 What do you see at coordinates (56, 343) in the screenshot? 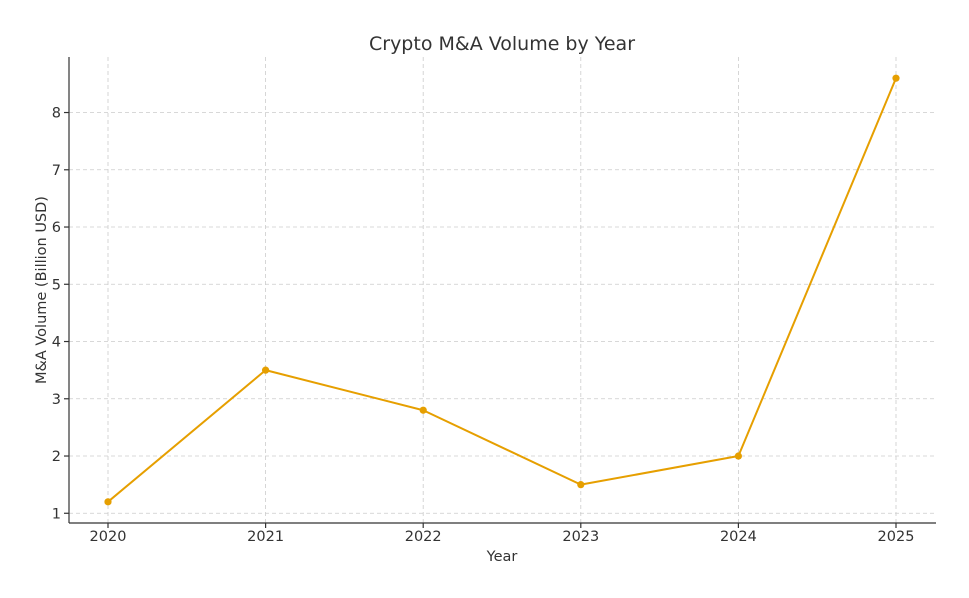
I see `y-tick-label: 4` at bounding box center [56, 343].